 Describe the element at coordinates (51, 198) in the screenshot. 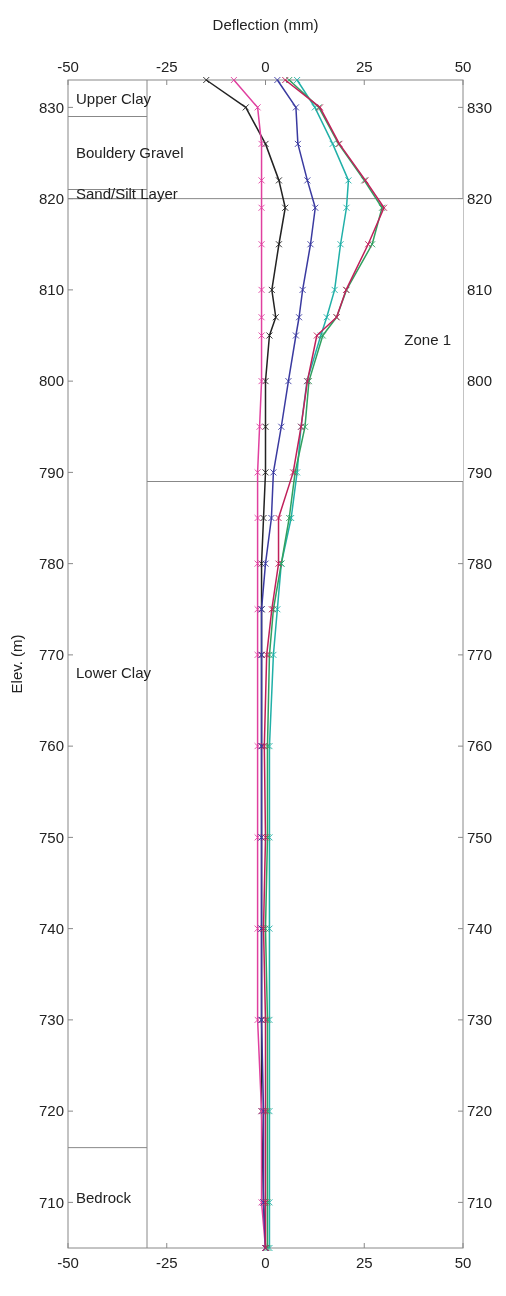

I see `y-tick-label: 820` at that location.